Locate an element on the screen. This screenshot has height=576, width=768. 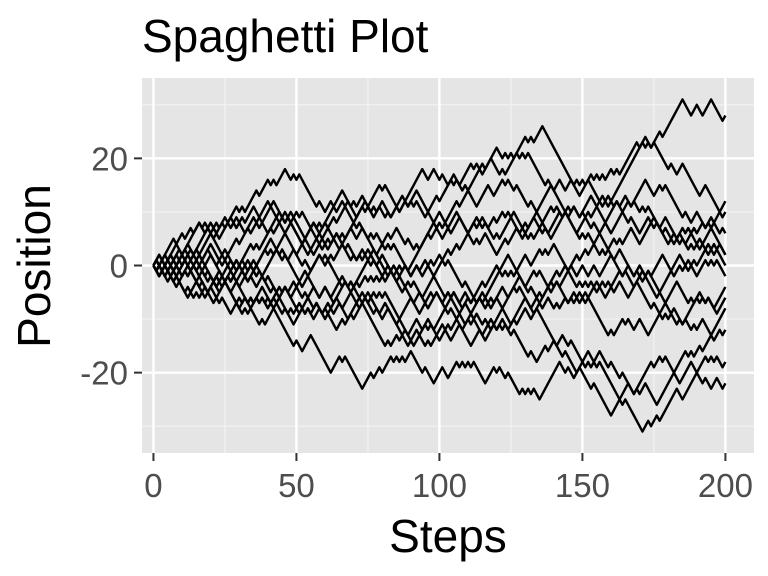
x-axis-title: Steps is located at coordinates (448, 536).